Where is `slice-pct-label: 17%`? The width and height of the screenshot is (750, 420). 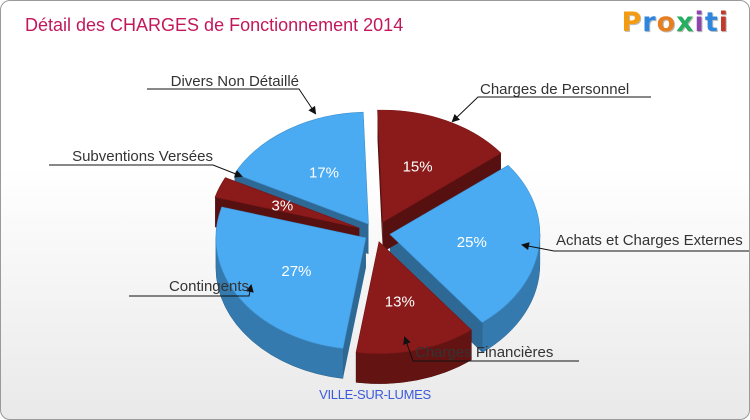 slice-pct-label: 17% is located at coordinates (324, 172).